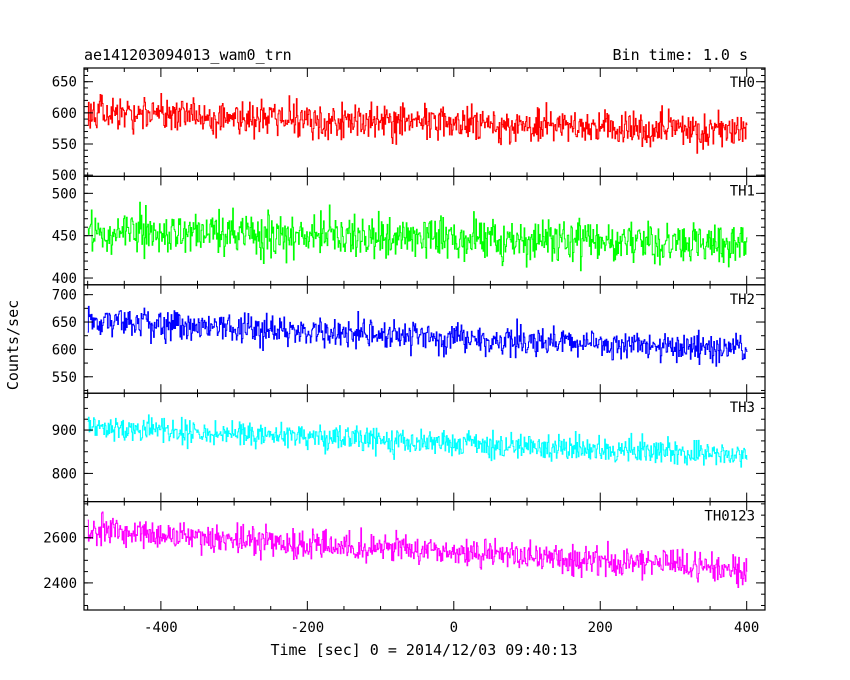 This screenshot has width=850, height=680. I want to click on y-tick-label: 2600, so click(60, 539).